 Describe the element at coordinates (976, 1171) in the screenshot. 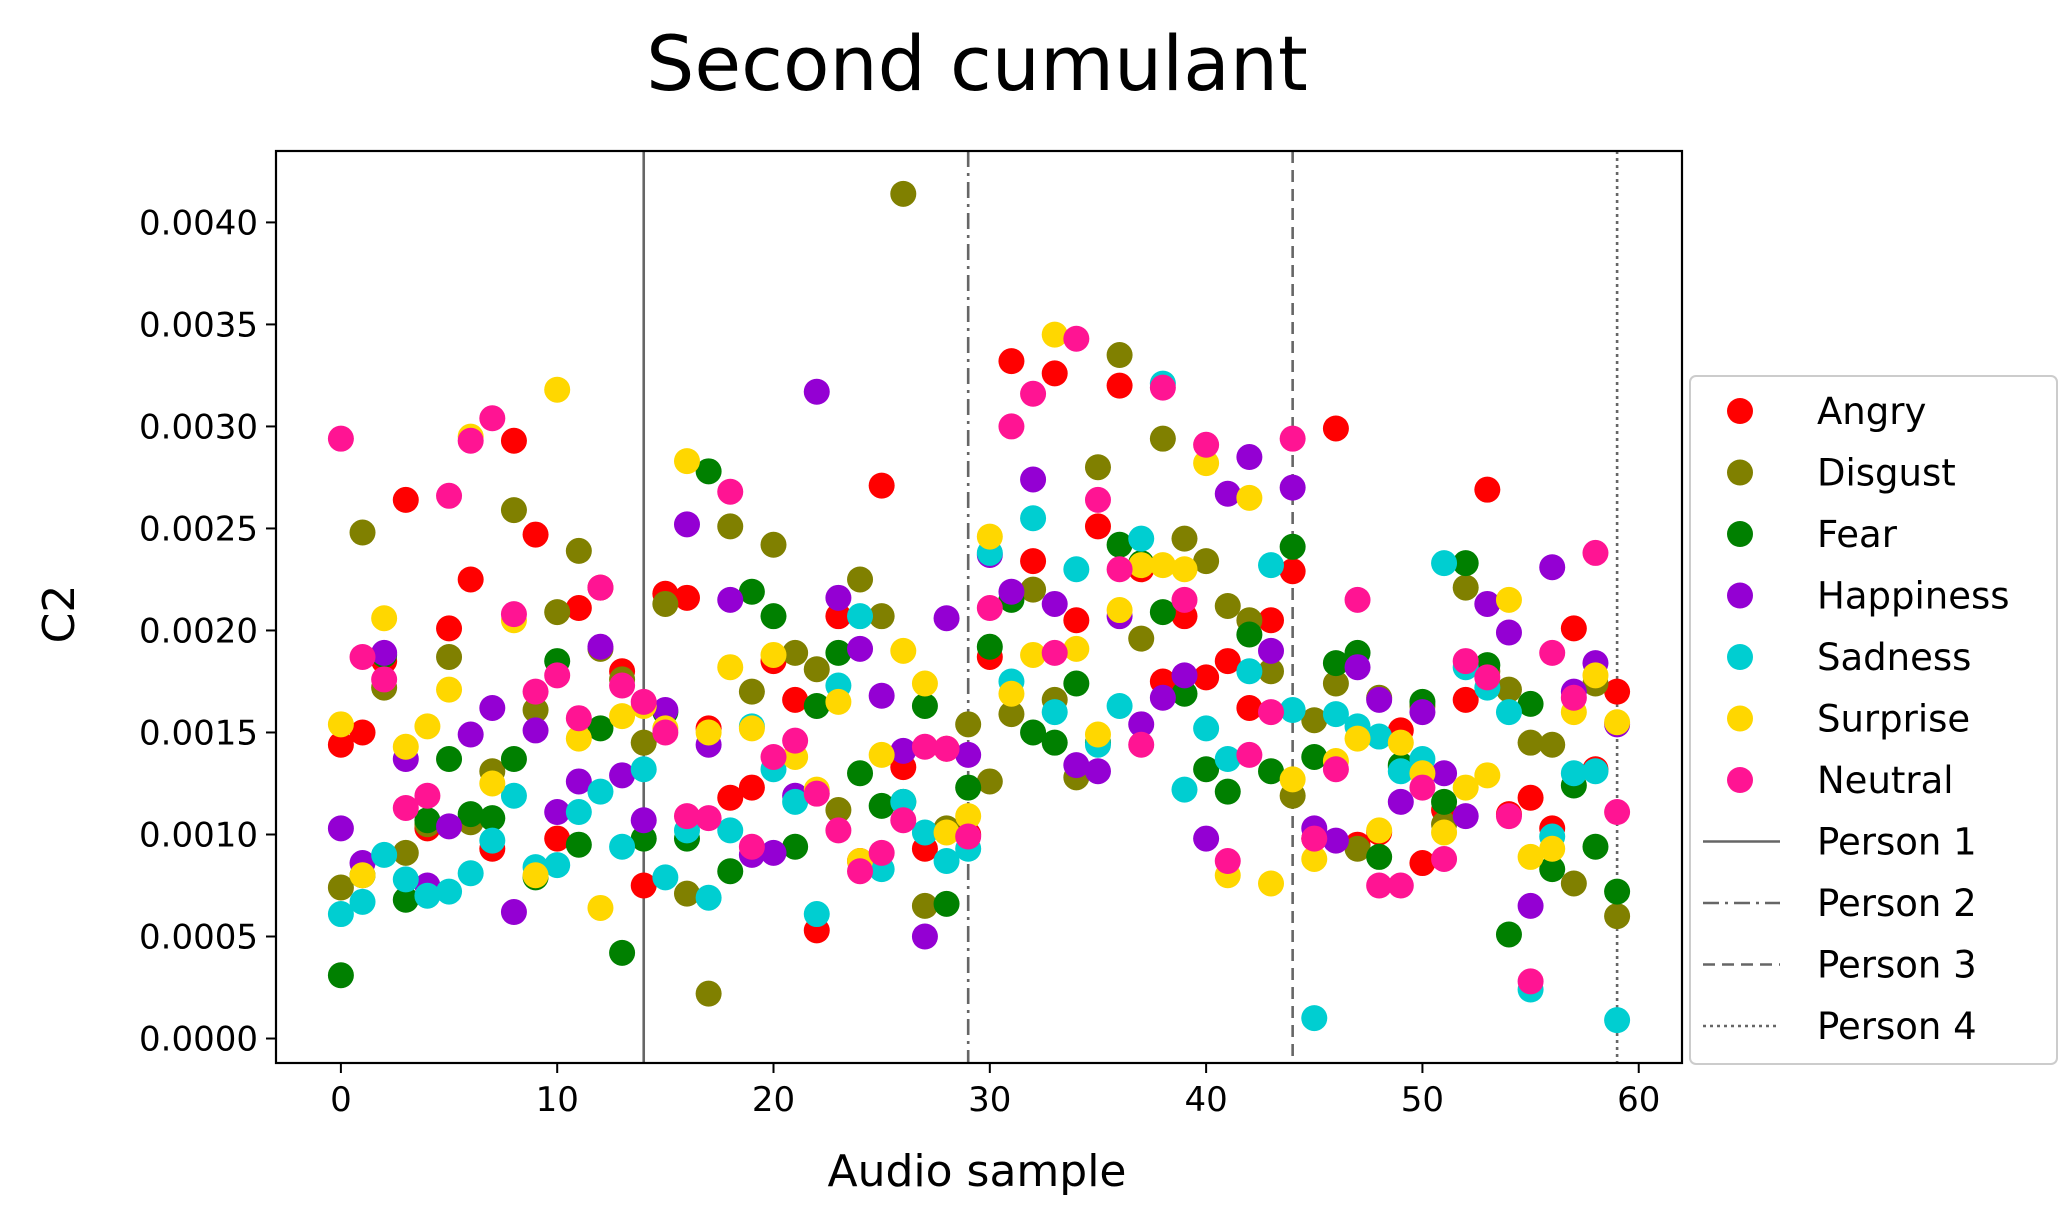

I see `x-axis-label: Audio sample` at that location.